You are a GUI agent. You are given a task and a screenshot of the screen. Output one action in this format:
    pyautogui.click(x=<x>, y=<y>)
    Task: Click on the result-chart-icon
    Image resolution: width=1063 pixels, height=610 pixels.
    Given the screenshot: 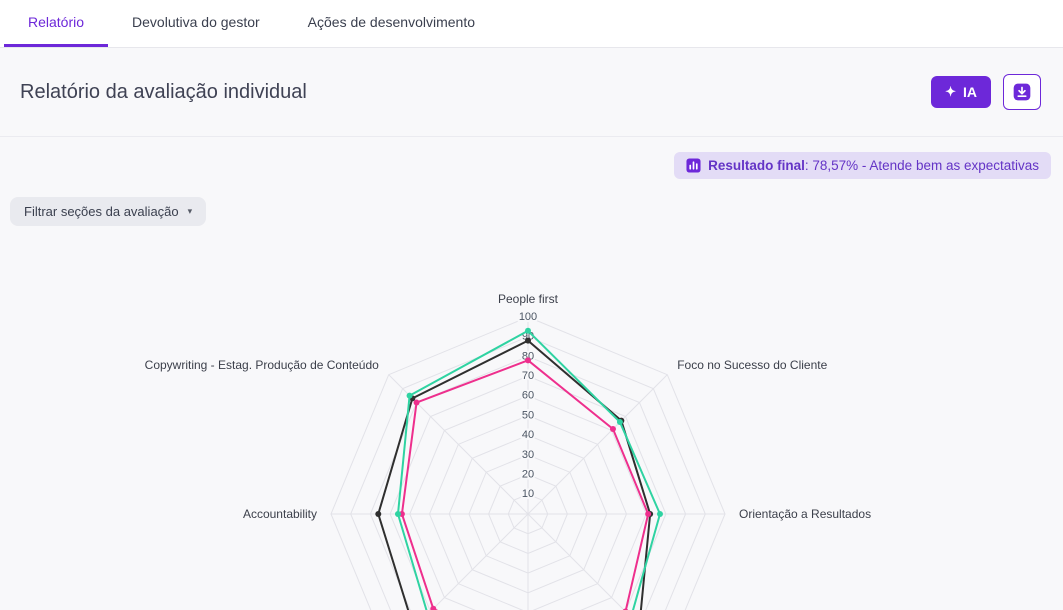 What is the action you would take?
    pyautogui.click(x=693, y=165)
    